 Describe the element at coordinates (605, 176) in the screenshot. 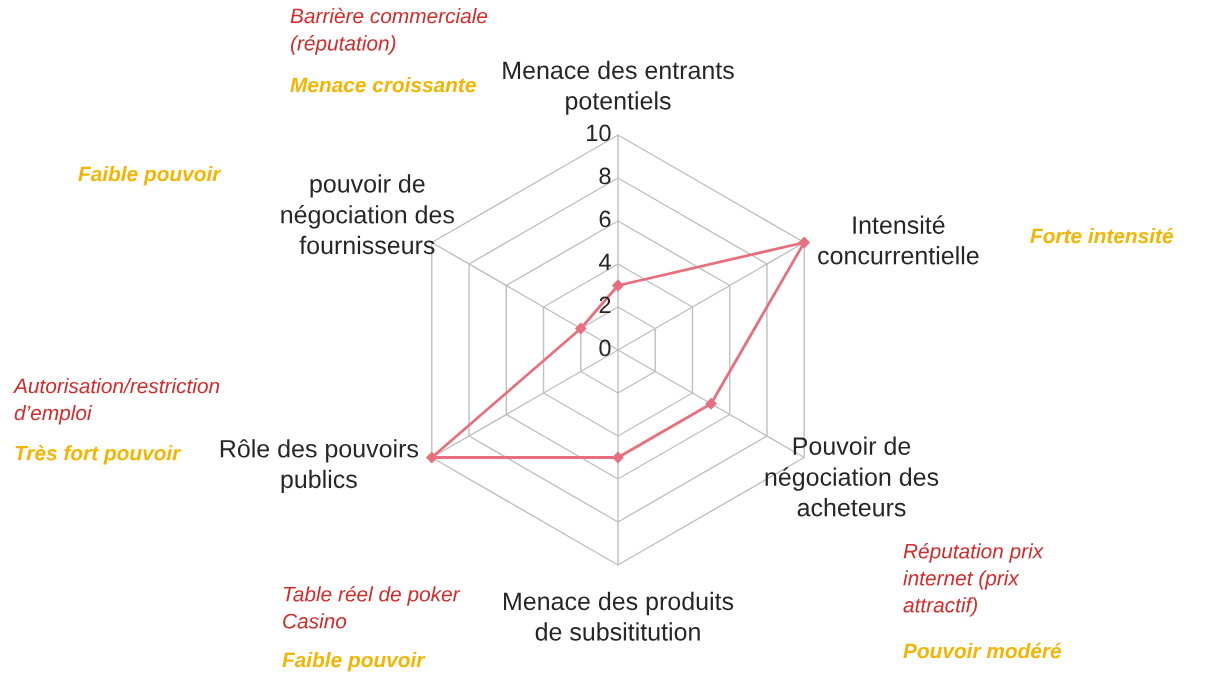

I see `y-tick-label: 8` at that location.